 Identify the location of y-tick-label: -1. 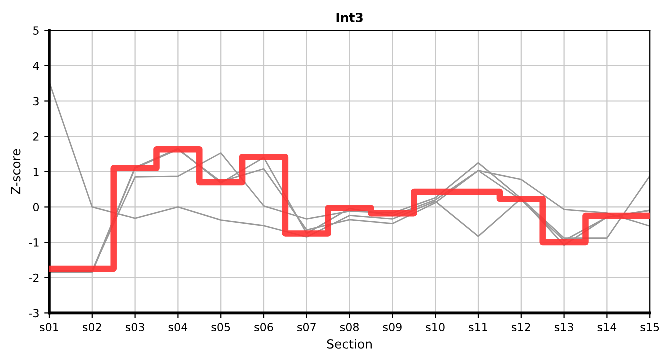
(34, 242).